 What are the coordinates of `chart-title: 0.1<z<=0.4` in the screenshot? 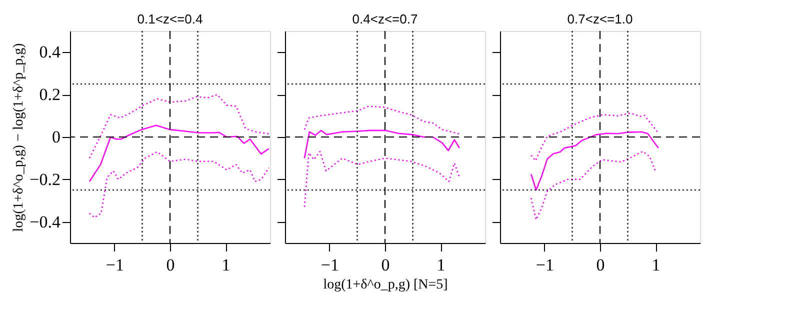 It's located at (170, 18).